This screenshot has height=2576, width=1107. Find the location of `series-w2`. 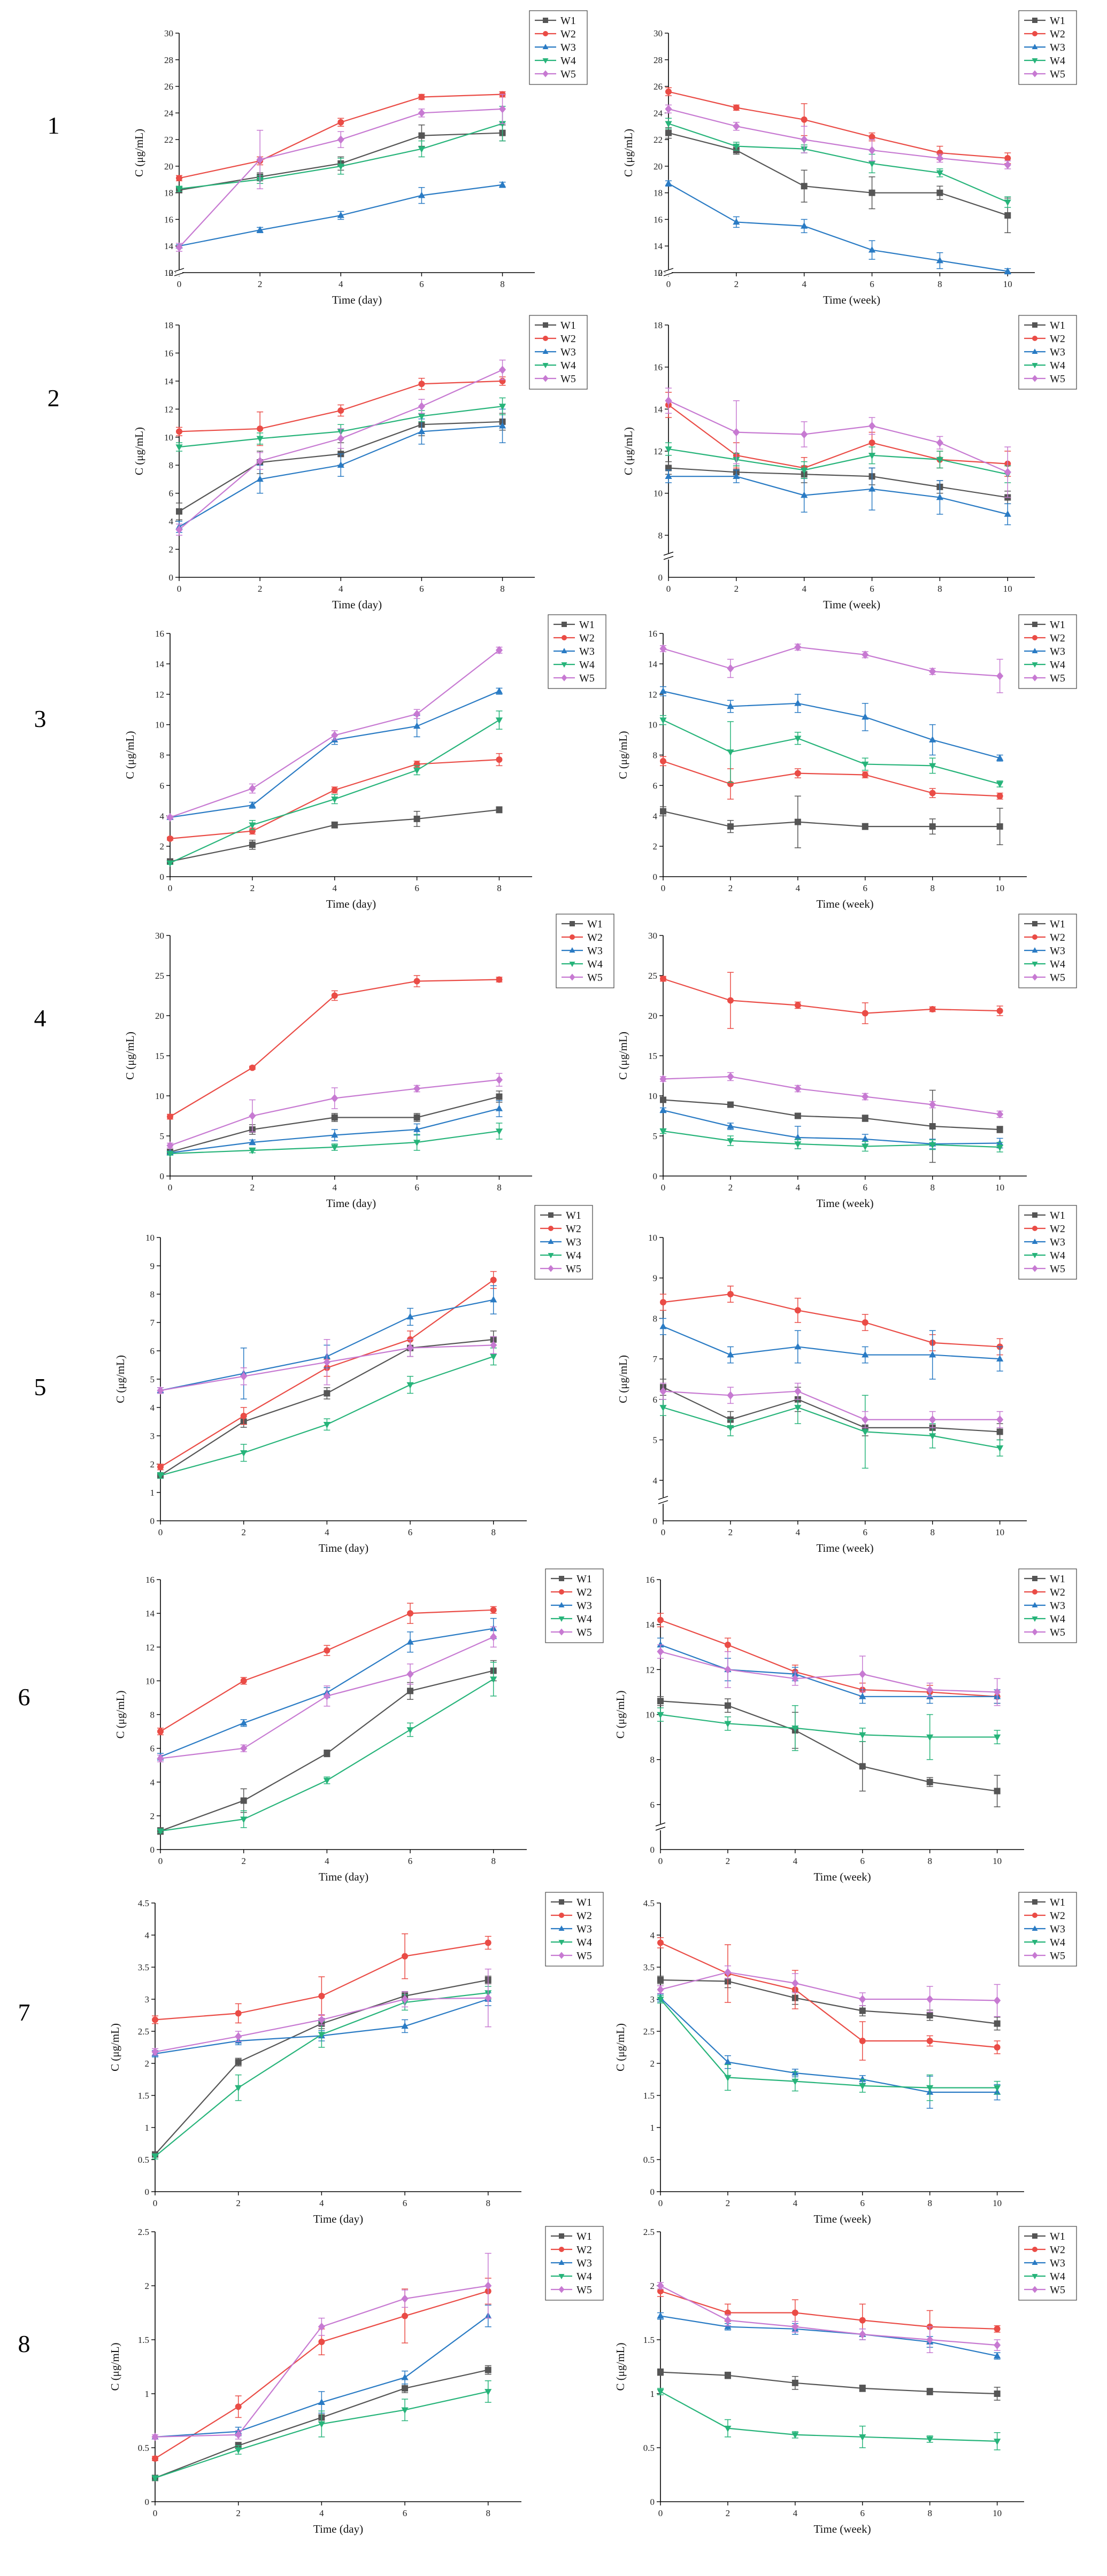

series-w2 is located at coordinates (831, 1321).